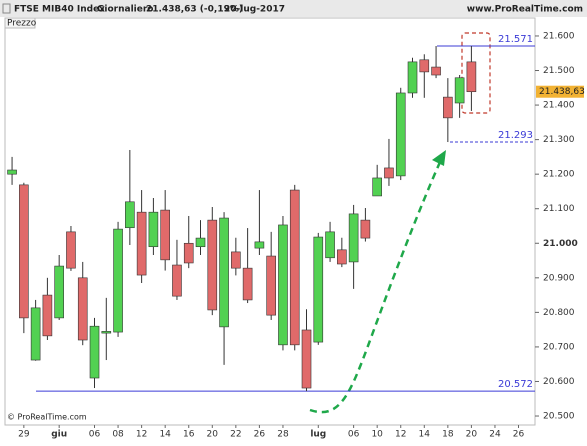 The height and width of the screenshot is (446, 587). What do you see at coordinates (559, 278) in the screenshot?
I see `y-tick-label: 20.900` at bounding box center [559, 278].